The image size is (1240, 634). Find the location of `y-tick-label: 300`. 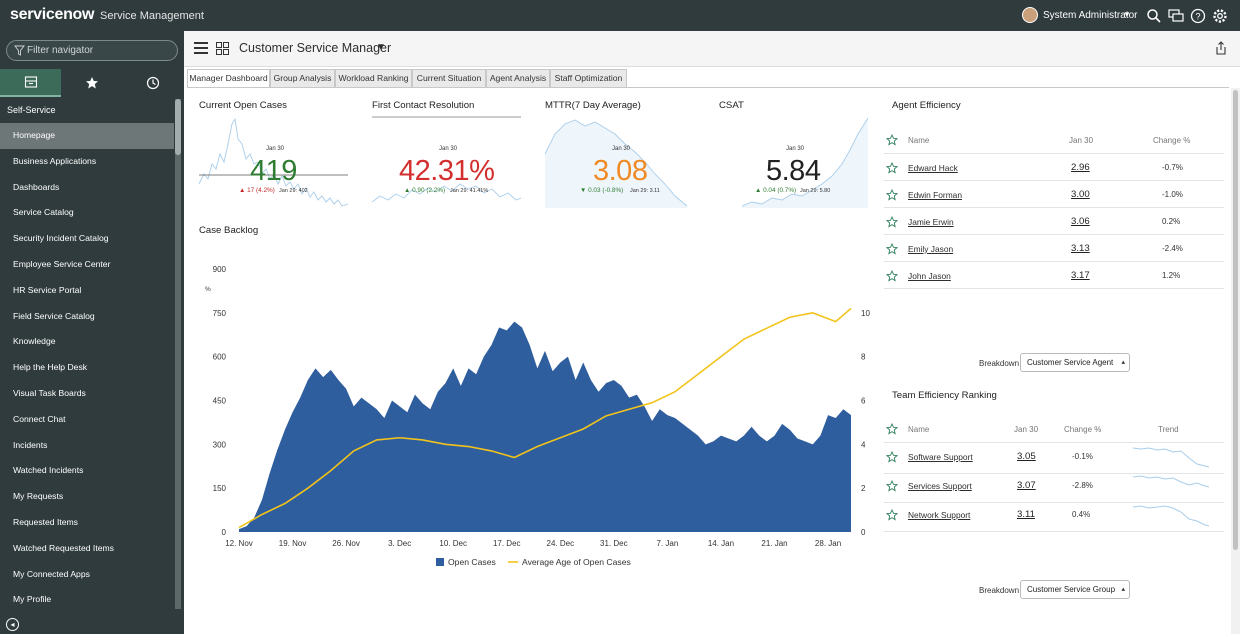

y-tick-label: 300 is located at coordinates (220, 444).